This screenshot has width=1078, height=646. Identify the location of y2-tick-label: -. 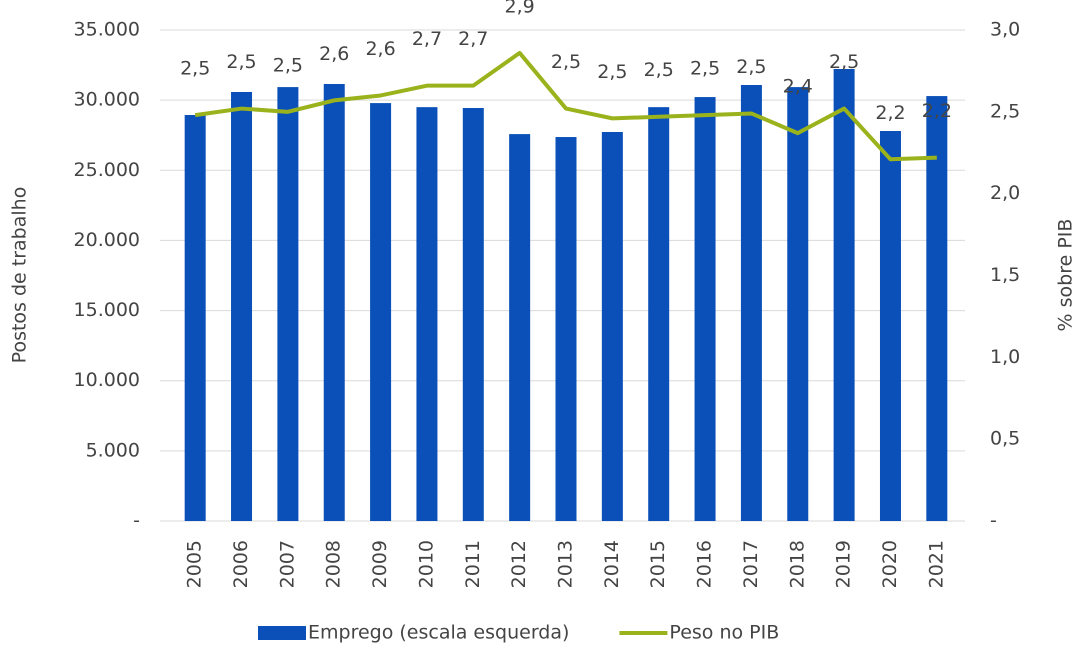
(993, 521).